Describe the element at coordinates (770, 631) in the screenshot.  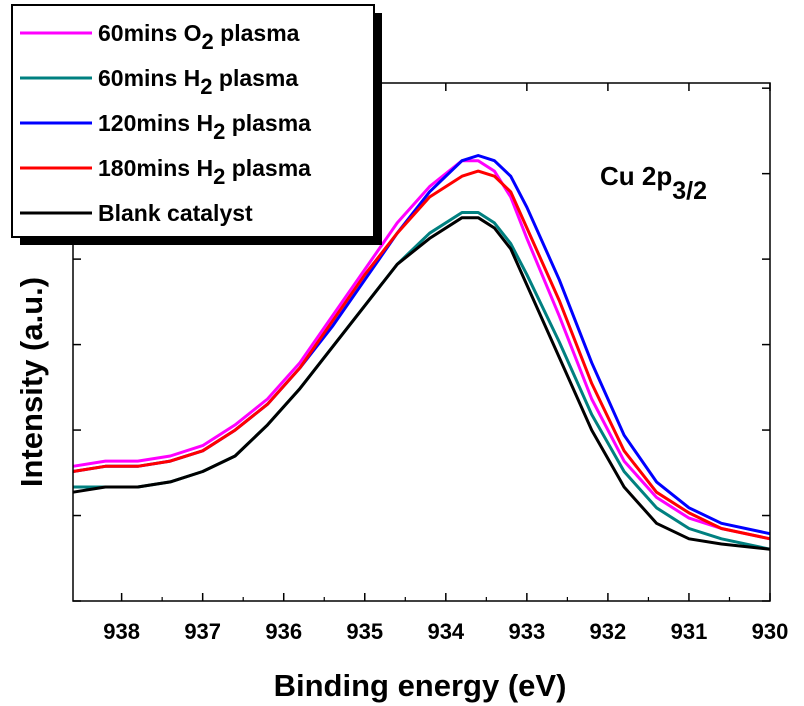
I see `x-tick-label-8: 930` at that location.